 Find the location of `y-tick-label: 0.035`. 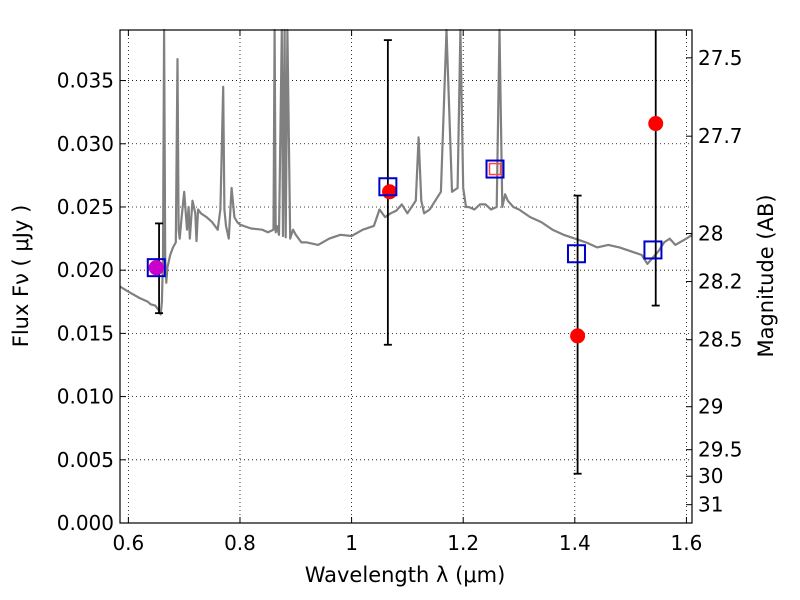

y-tick-label: 0.035 is located at coordinates (85, 81).